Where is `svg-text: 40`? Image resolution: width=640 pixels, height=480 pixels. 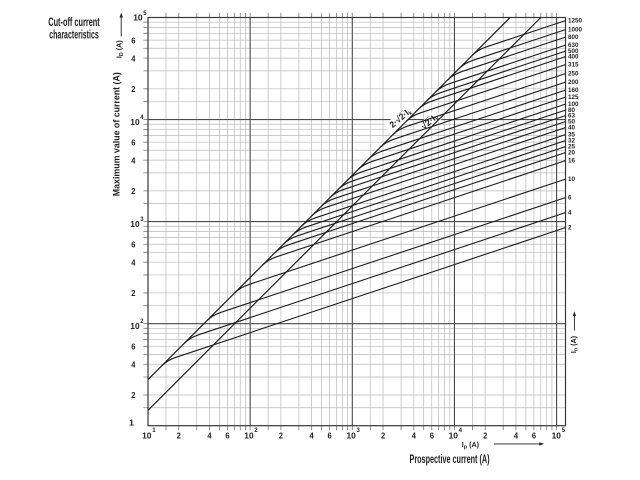 svg-text: 40 is located at coordinates (572, 128).